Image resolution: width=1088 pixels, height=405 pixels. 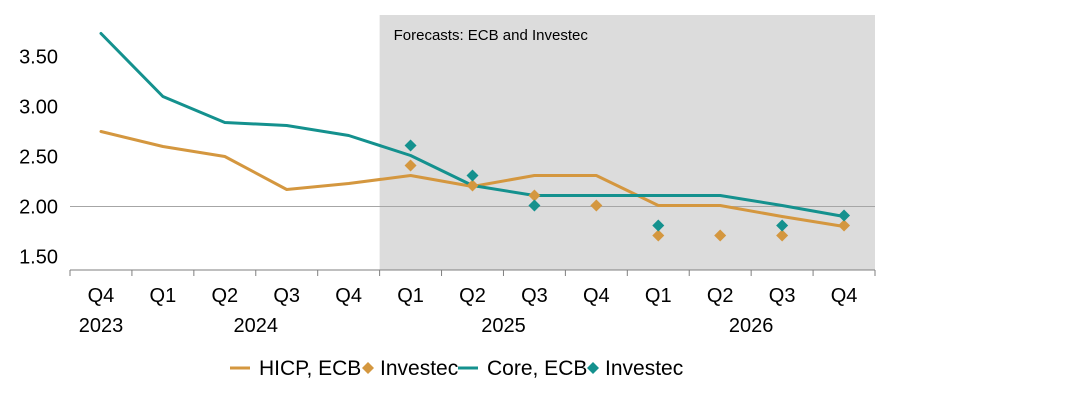 I want to click on year-label: 2025, so click(x=503, y=326).